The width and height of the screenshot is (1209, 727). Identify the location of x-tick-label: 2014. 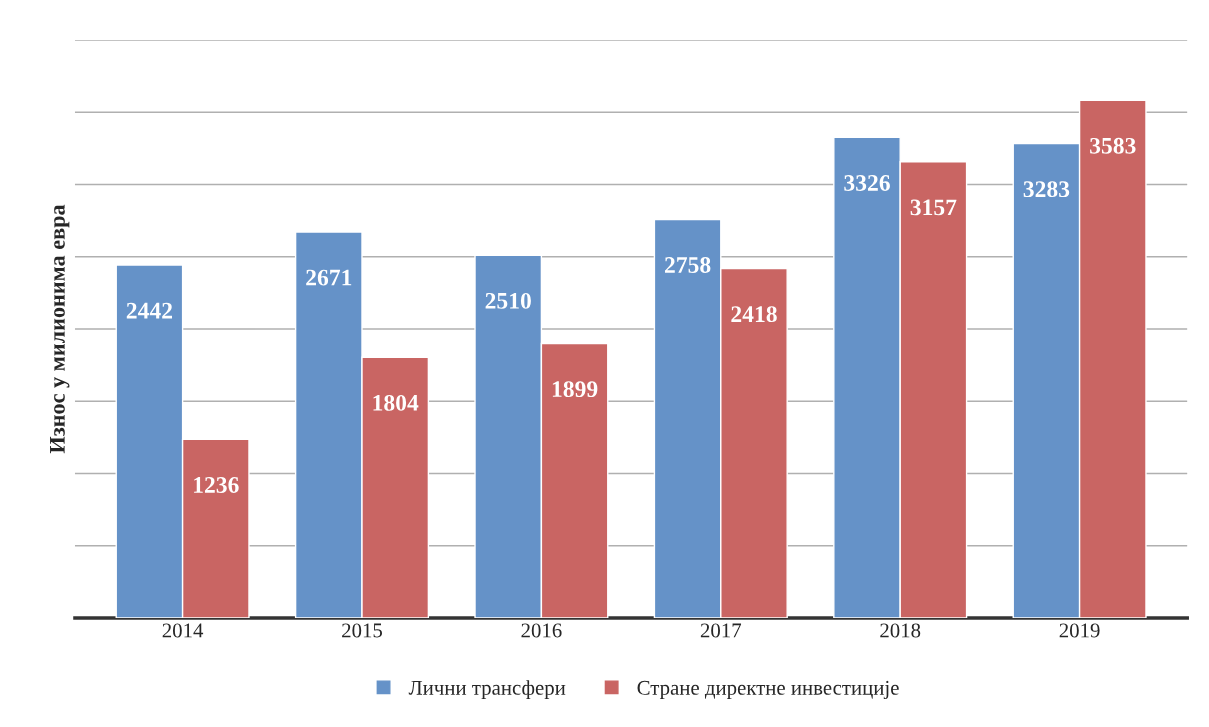
(183, 630).